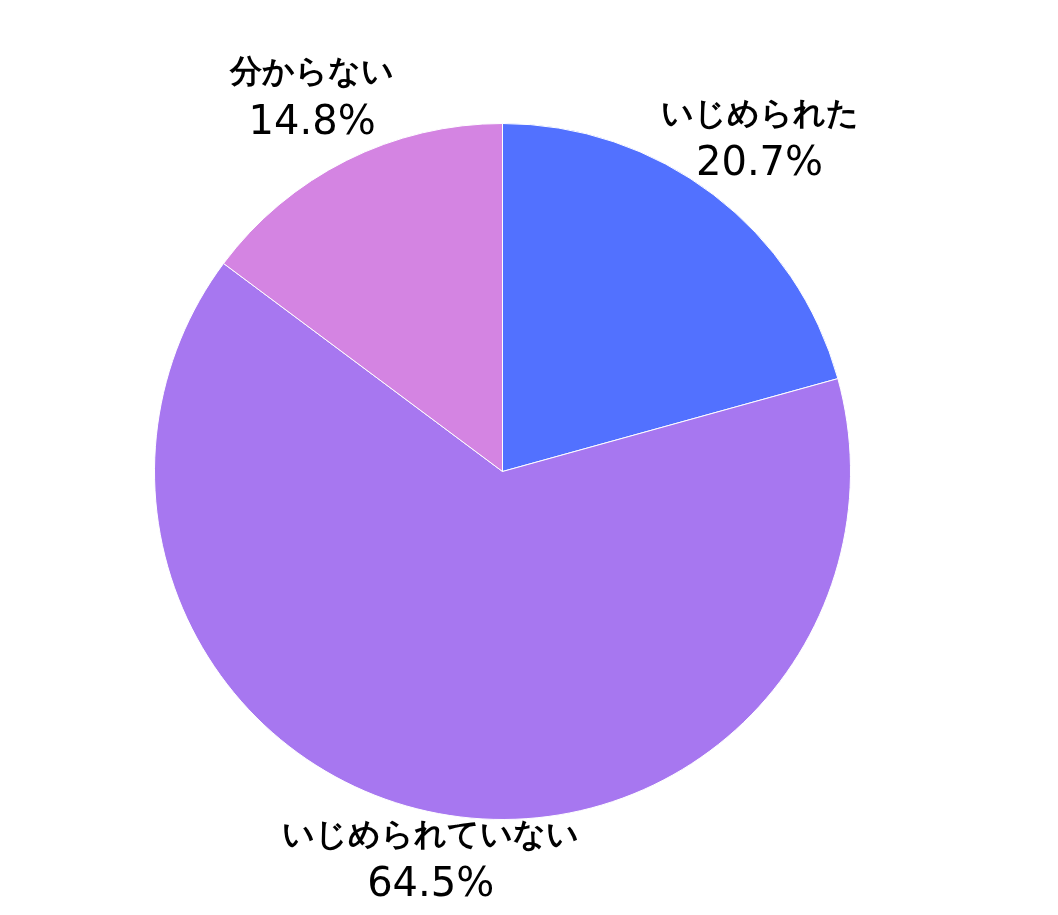 The height and width of the screenshot is (915, 1058). I want to click on data-label: 20.7%, so click(760, 161).